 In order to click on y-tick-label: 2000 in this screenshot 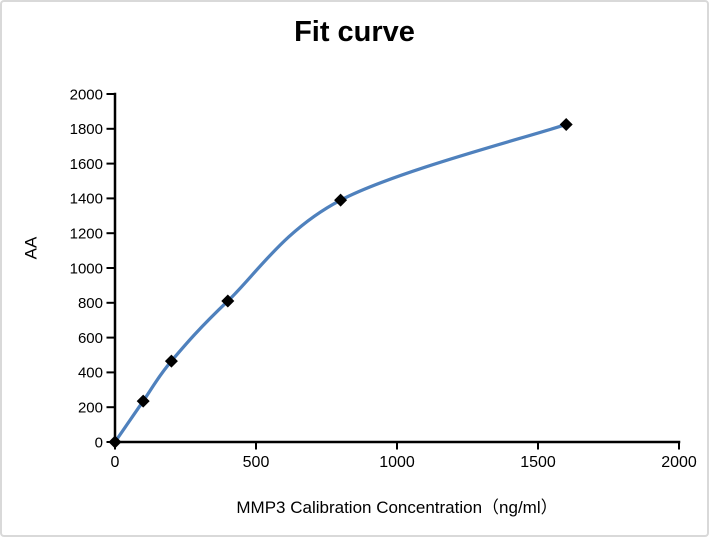, I will do `click(86, 94)`.